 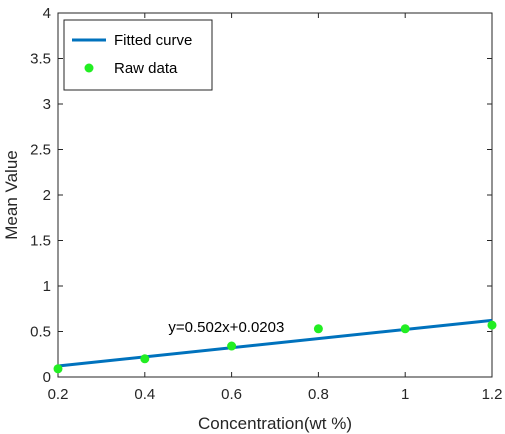 I want to click on legend: Fitted curve Raw data, so click(x=138, y=55).